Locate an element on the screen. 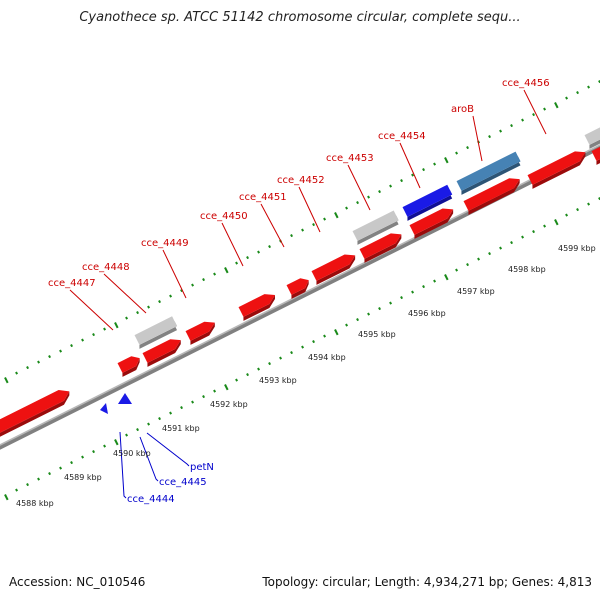 The width and height of the screenshot is (600, 600). gene-label-forward: aroB is located at coordinates (462, 109).